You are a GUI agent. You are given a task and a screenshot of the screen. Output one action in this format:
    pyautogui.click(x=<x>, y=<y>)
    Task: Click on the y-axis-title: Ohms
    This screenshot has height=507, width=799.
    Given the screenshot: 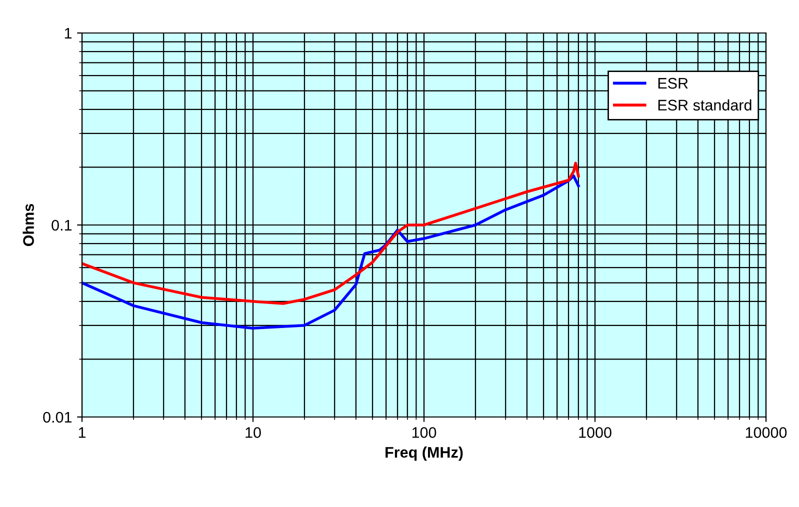 What is the action you would take?
    pyautogui.click(x=28, y=225)
    